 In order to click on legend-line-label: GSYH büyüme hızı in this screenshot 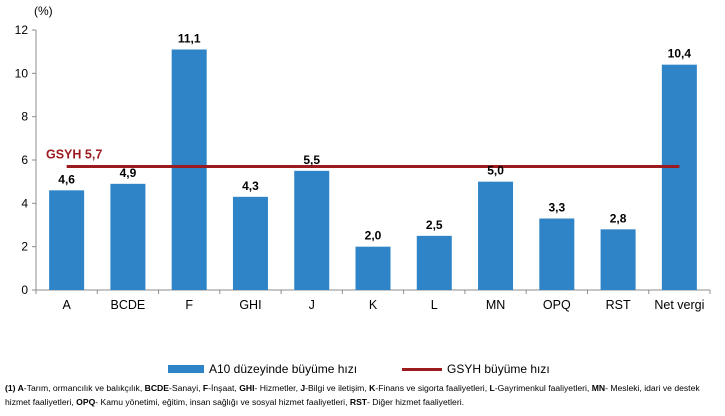, I will do `click(498, 369)`.